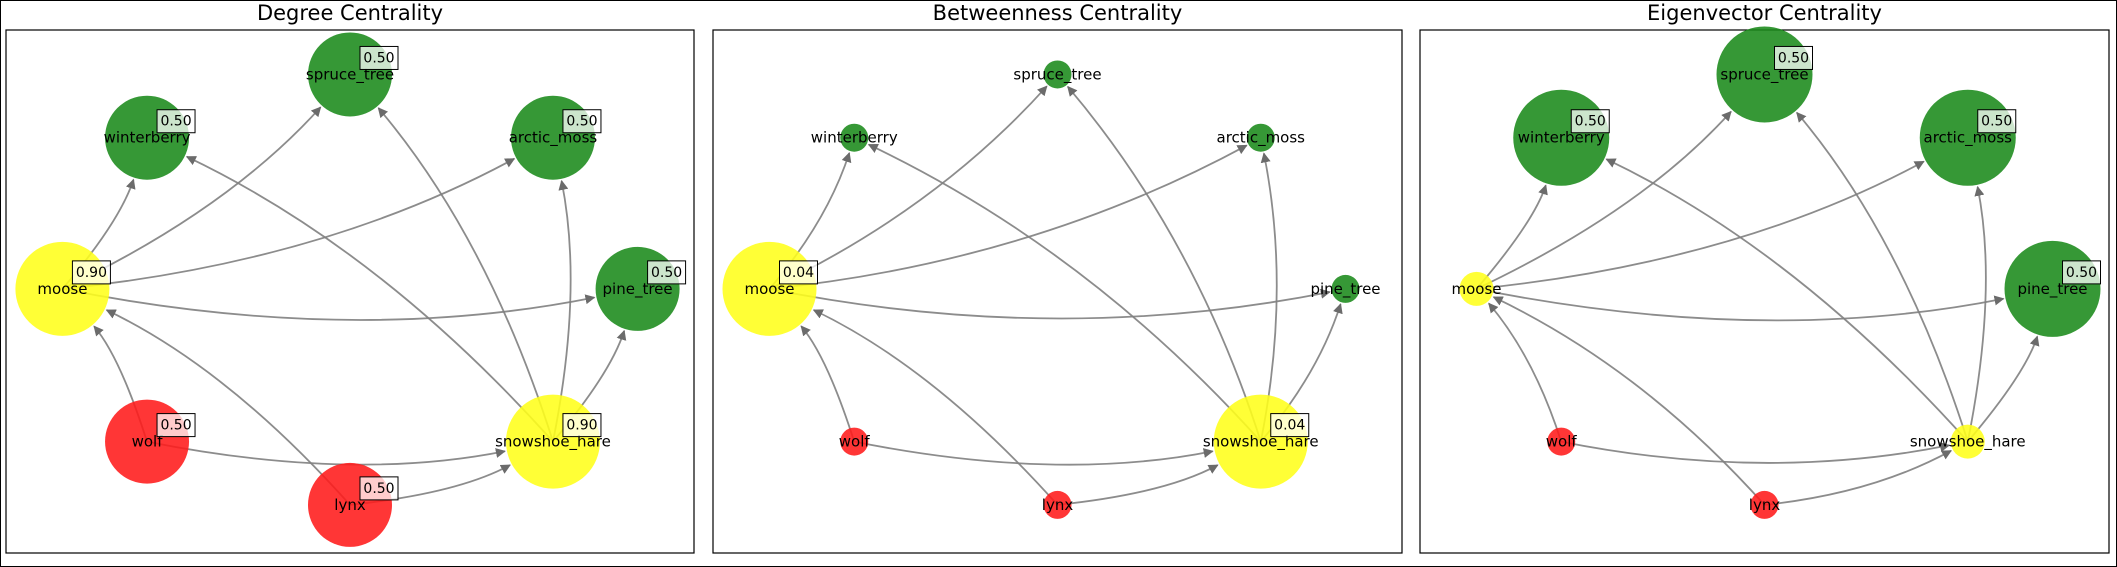 This screenshot has height=567, width=2117. I want to click on edge-moose-to-spruce_tree, so click(1604, 200).